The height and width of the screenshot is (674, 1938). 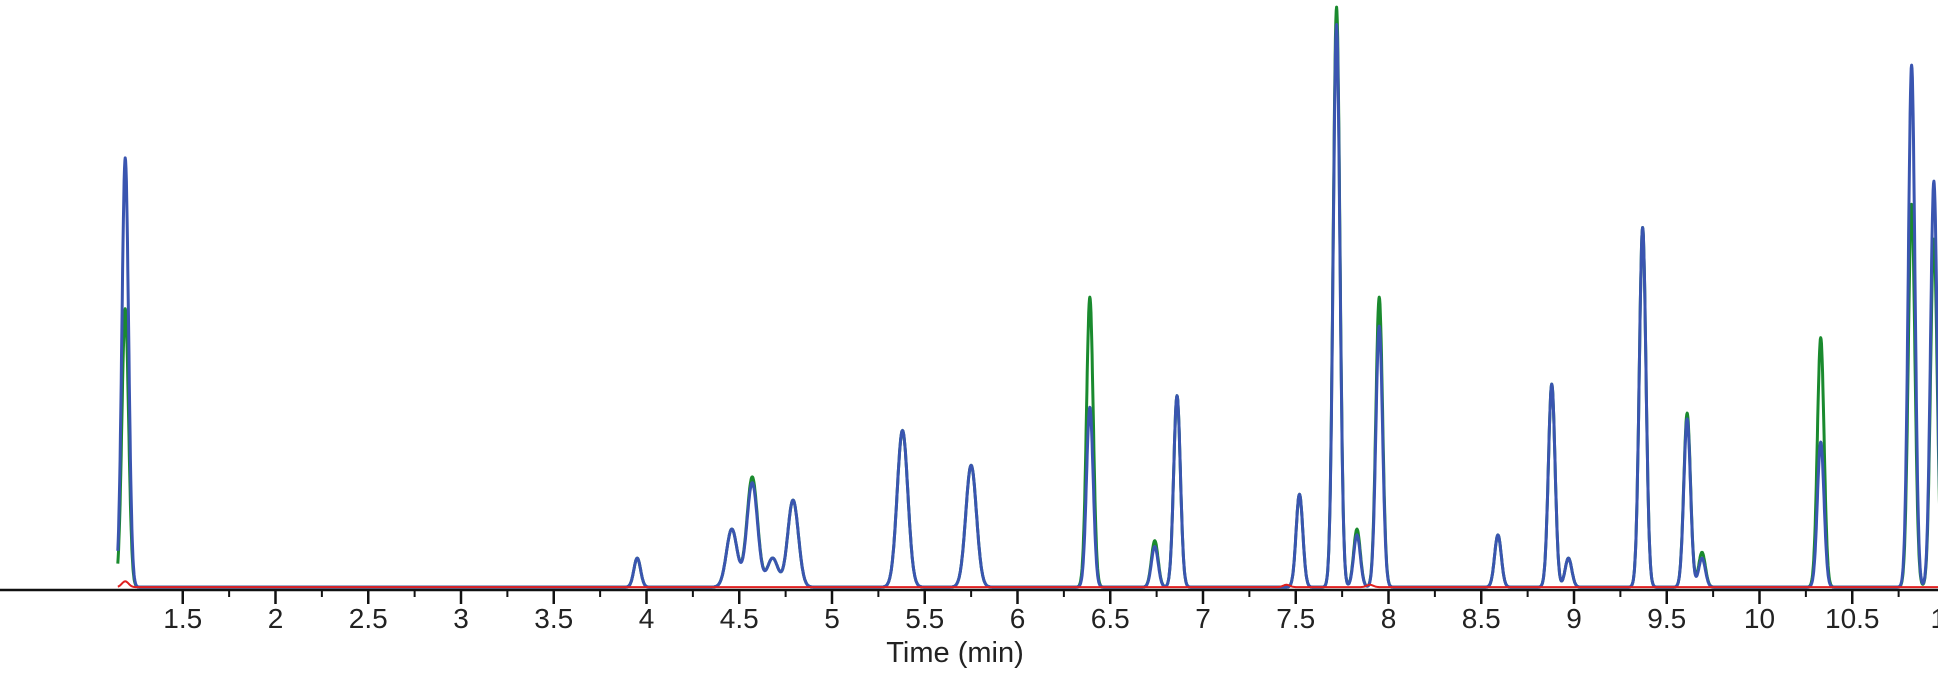 What do you see at coordinates (1666, 618) in the screenshot?
I see `x-tick-label: 9.5` at bounding box center [1666, 618].